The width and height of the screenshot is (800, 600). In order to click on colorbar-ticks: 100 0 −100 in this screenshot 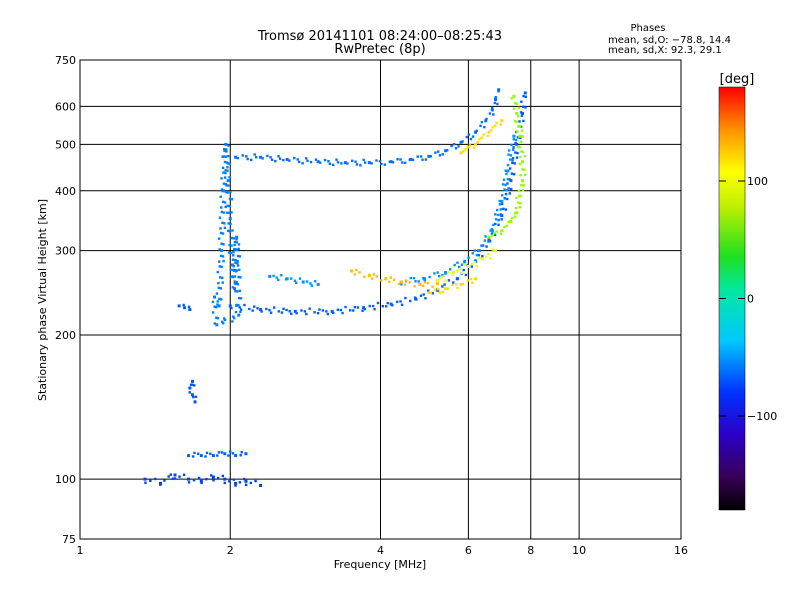, I will do `click(748, 299)`.